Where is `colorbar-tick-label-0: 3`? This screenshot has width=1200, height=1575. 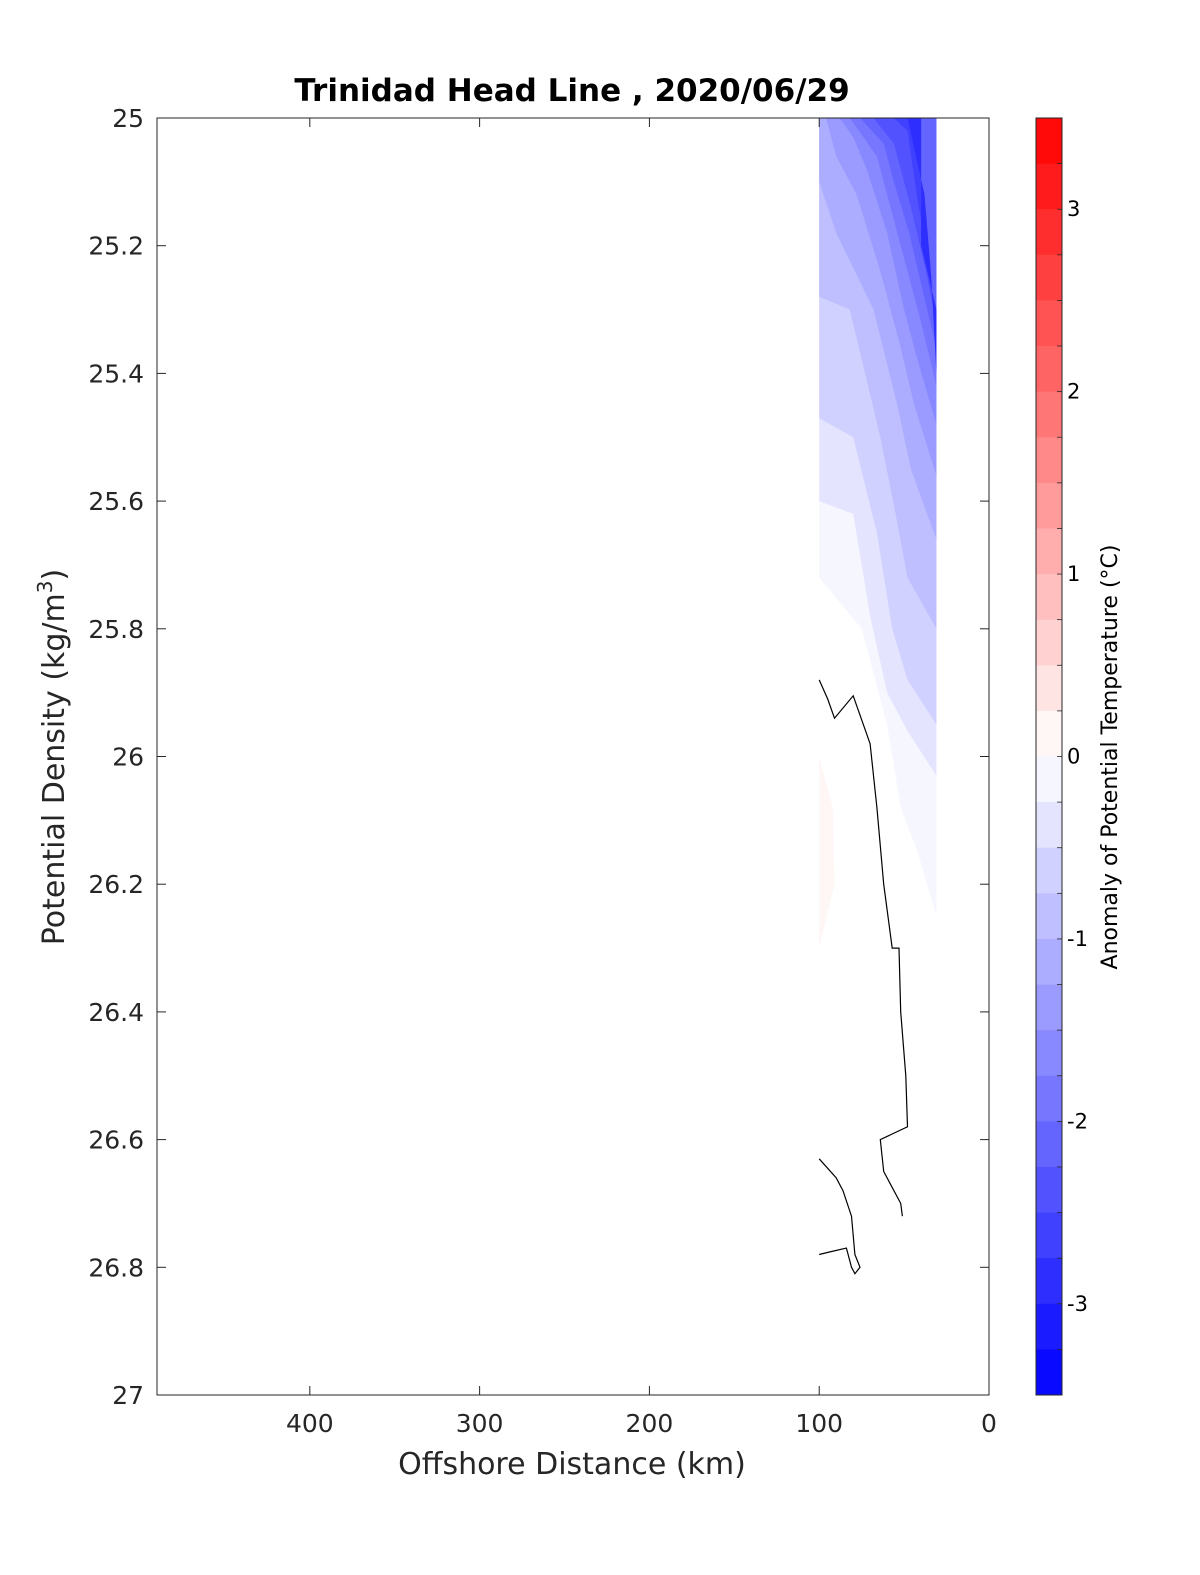
colorbar-tick-label-0: 3 is located at coordinates (1073, 209).